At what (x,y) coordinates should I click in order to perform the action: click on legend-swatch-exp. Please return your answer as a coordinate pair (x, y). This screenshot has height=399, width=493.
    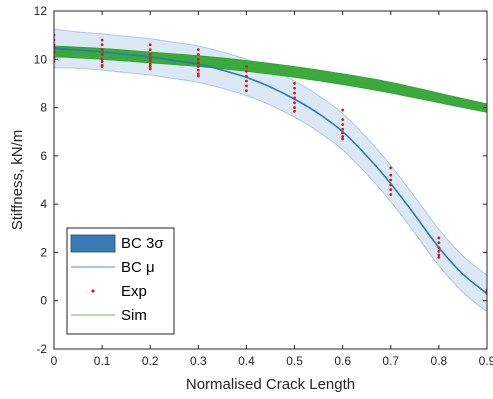
    Looking at the image, I should click on (93, 291).